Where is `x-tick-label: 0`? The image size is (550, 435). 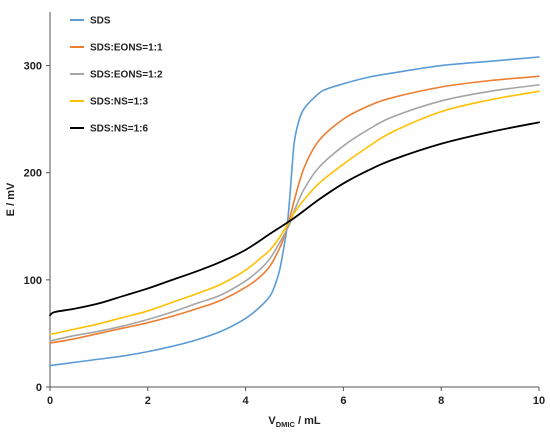
x-tick-label: 0 is located at coordinates (50, 401).